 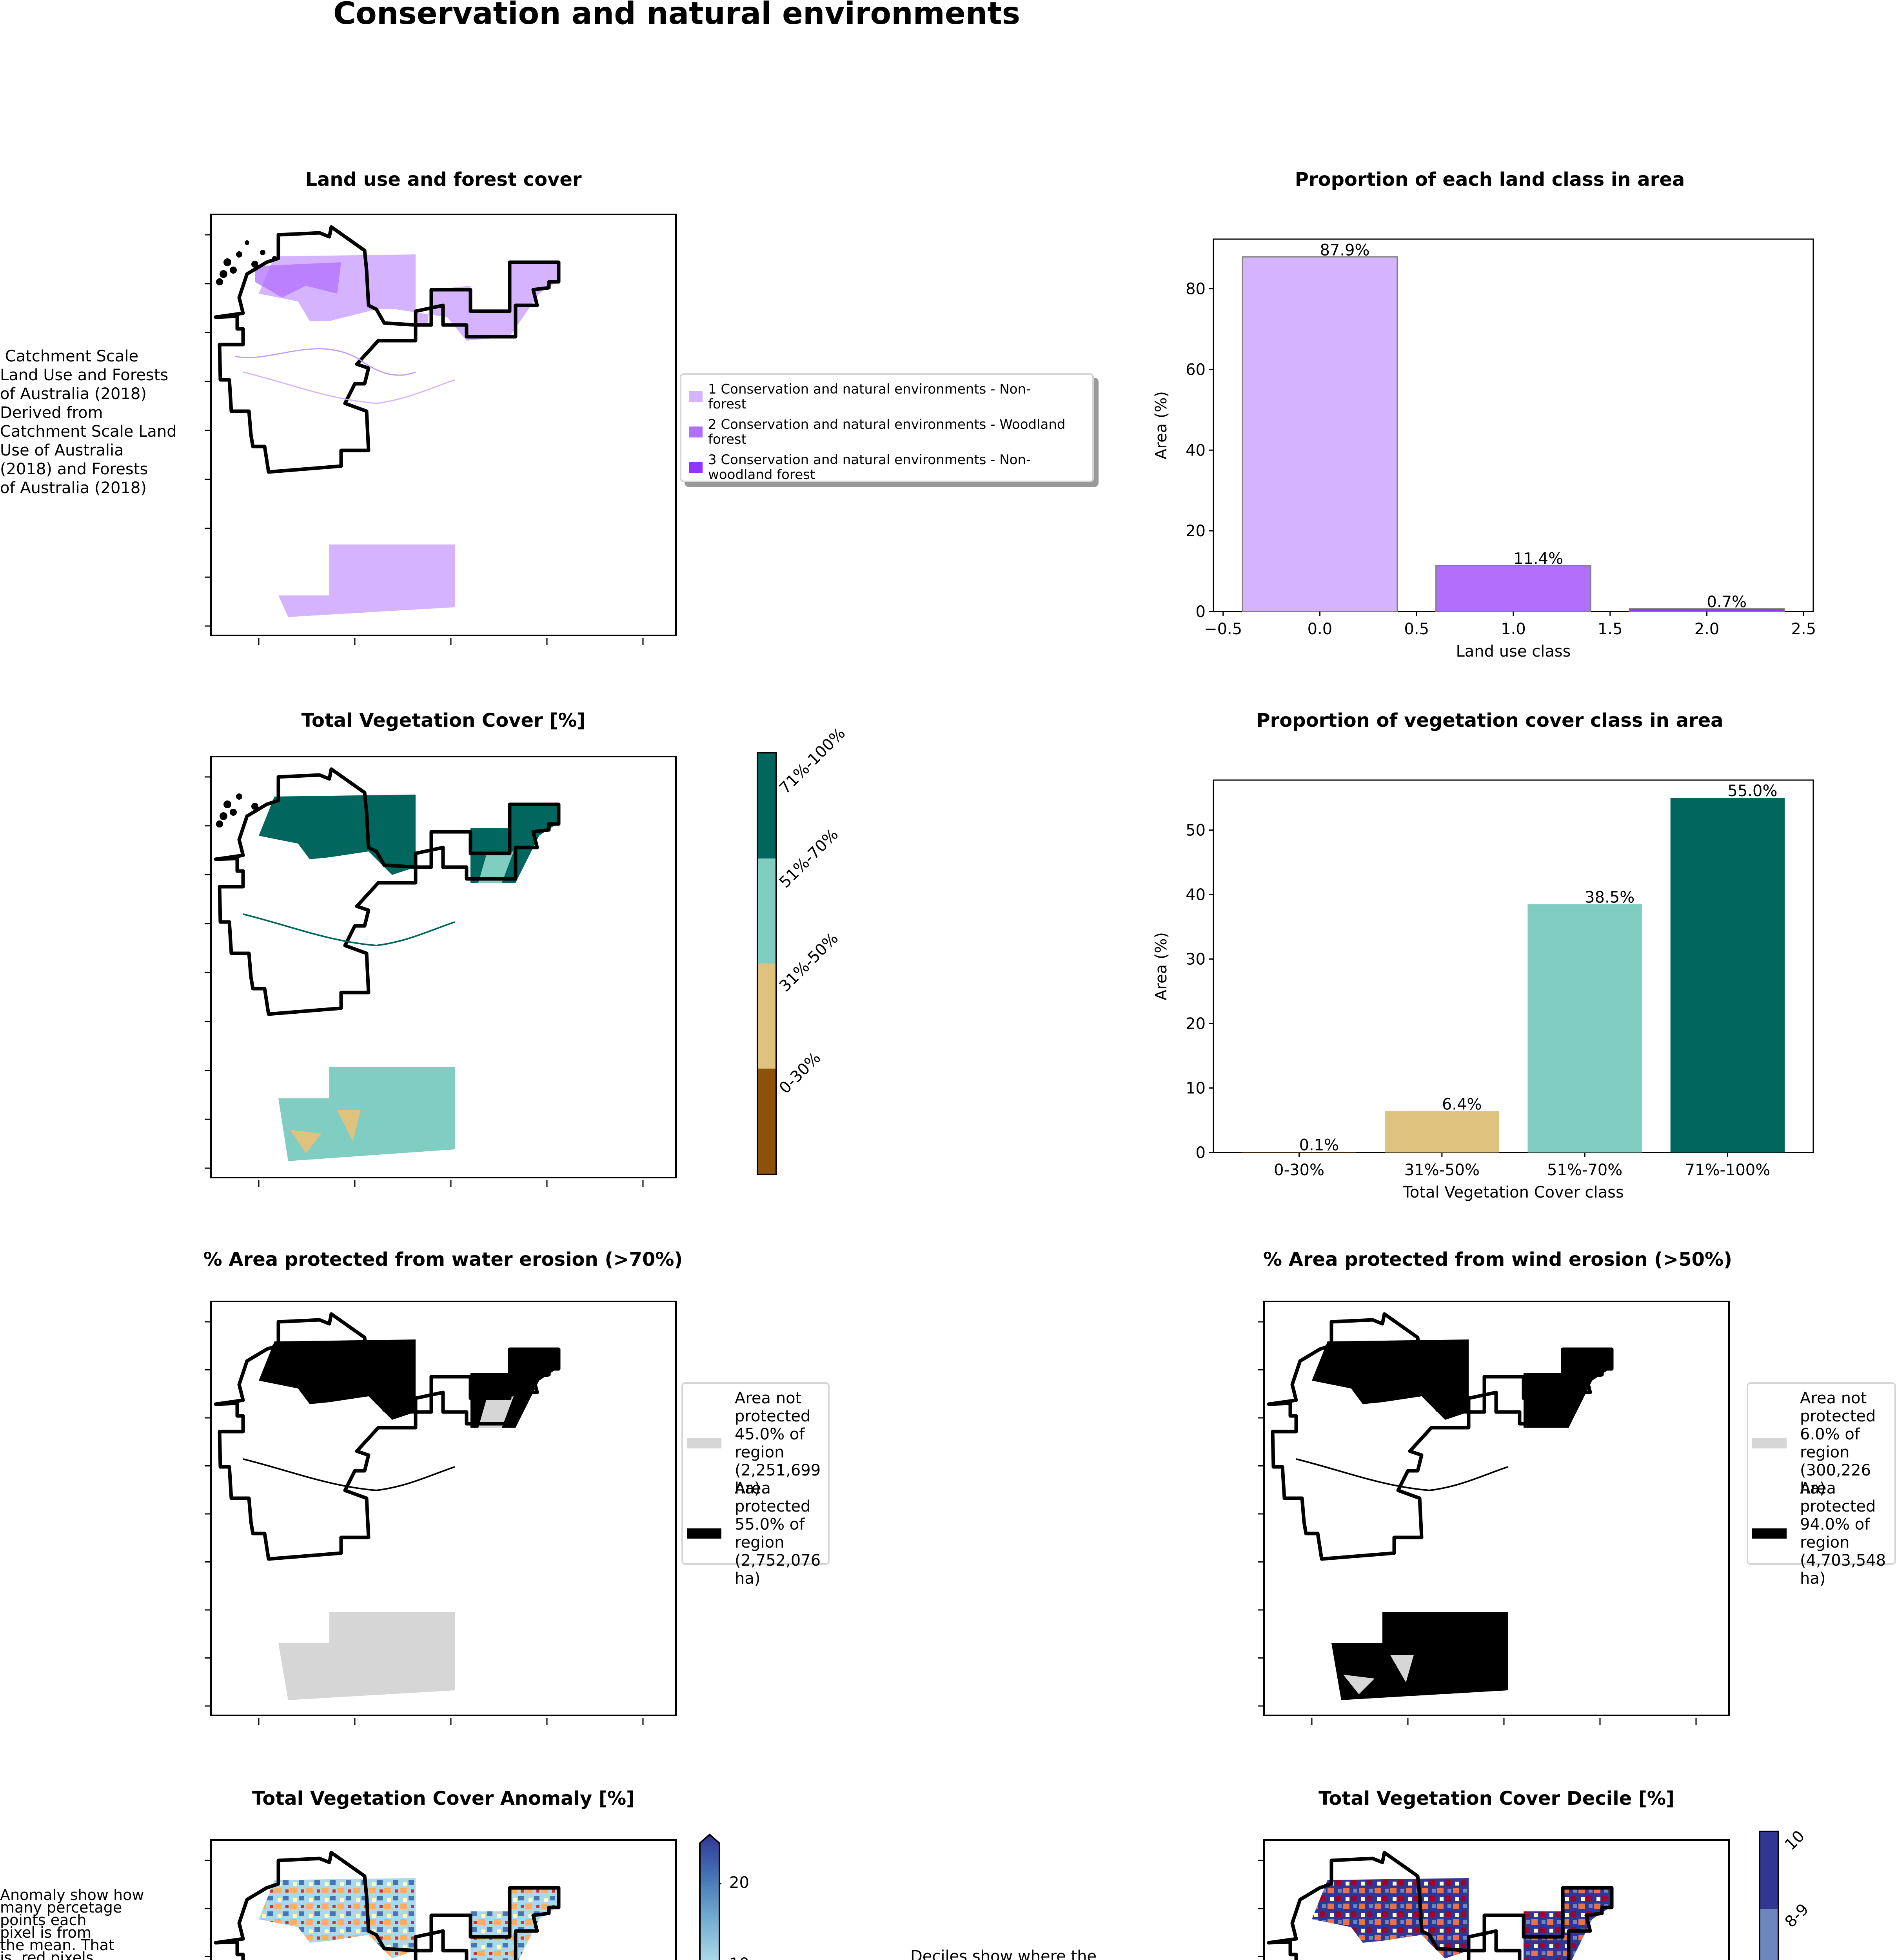 What do you see at coordinates (1727, 602) in the screenshot?
I see `data-label: 0.7%` at bounding box center [1727, 602].